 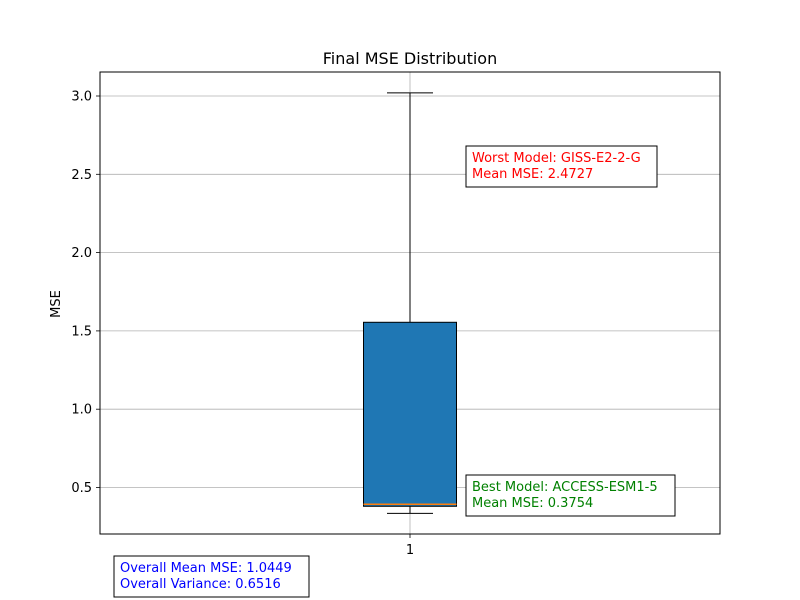 I want to click on annotation-text: Overall Variance: 0.6516, so click(x=200, y=584).